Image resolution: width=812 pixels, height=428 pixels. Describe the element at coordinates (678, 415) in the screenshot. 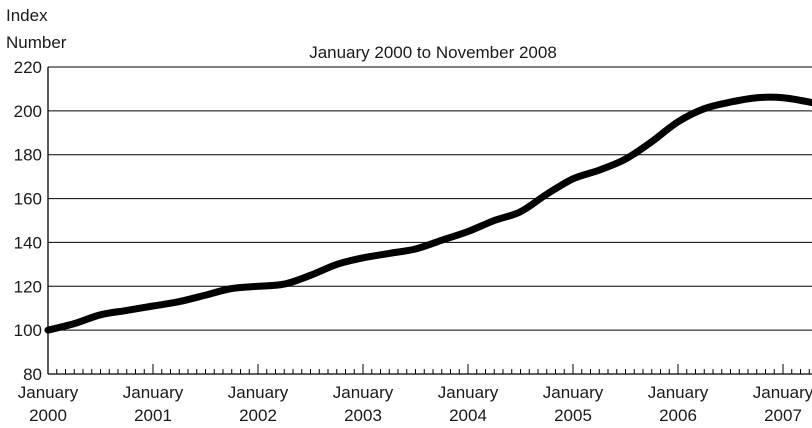

I see `x-tick-label-year: 2006` at that location.